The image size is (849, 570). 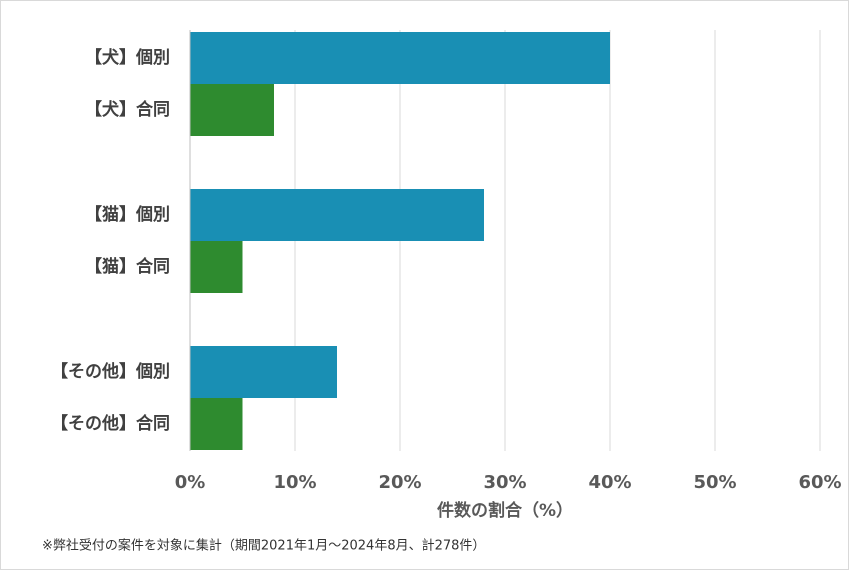 What do you see at coordinates (294, 482) in the screenshot?
I see `x-tick-label: 10%` at bounding box center [294, 482].